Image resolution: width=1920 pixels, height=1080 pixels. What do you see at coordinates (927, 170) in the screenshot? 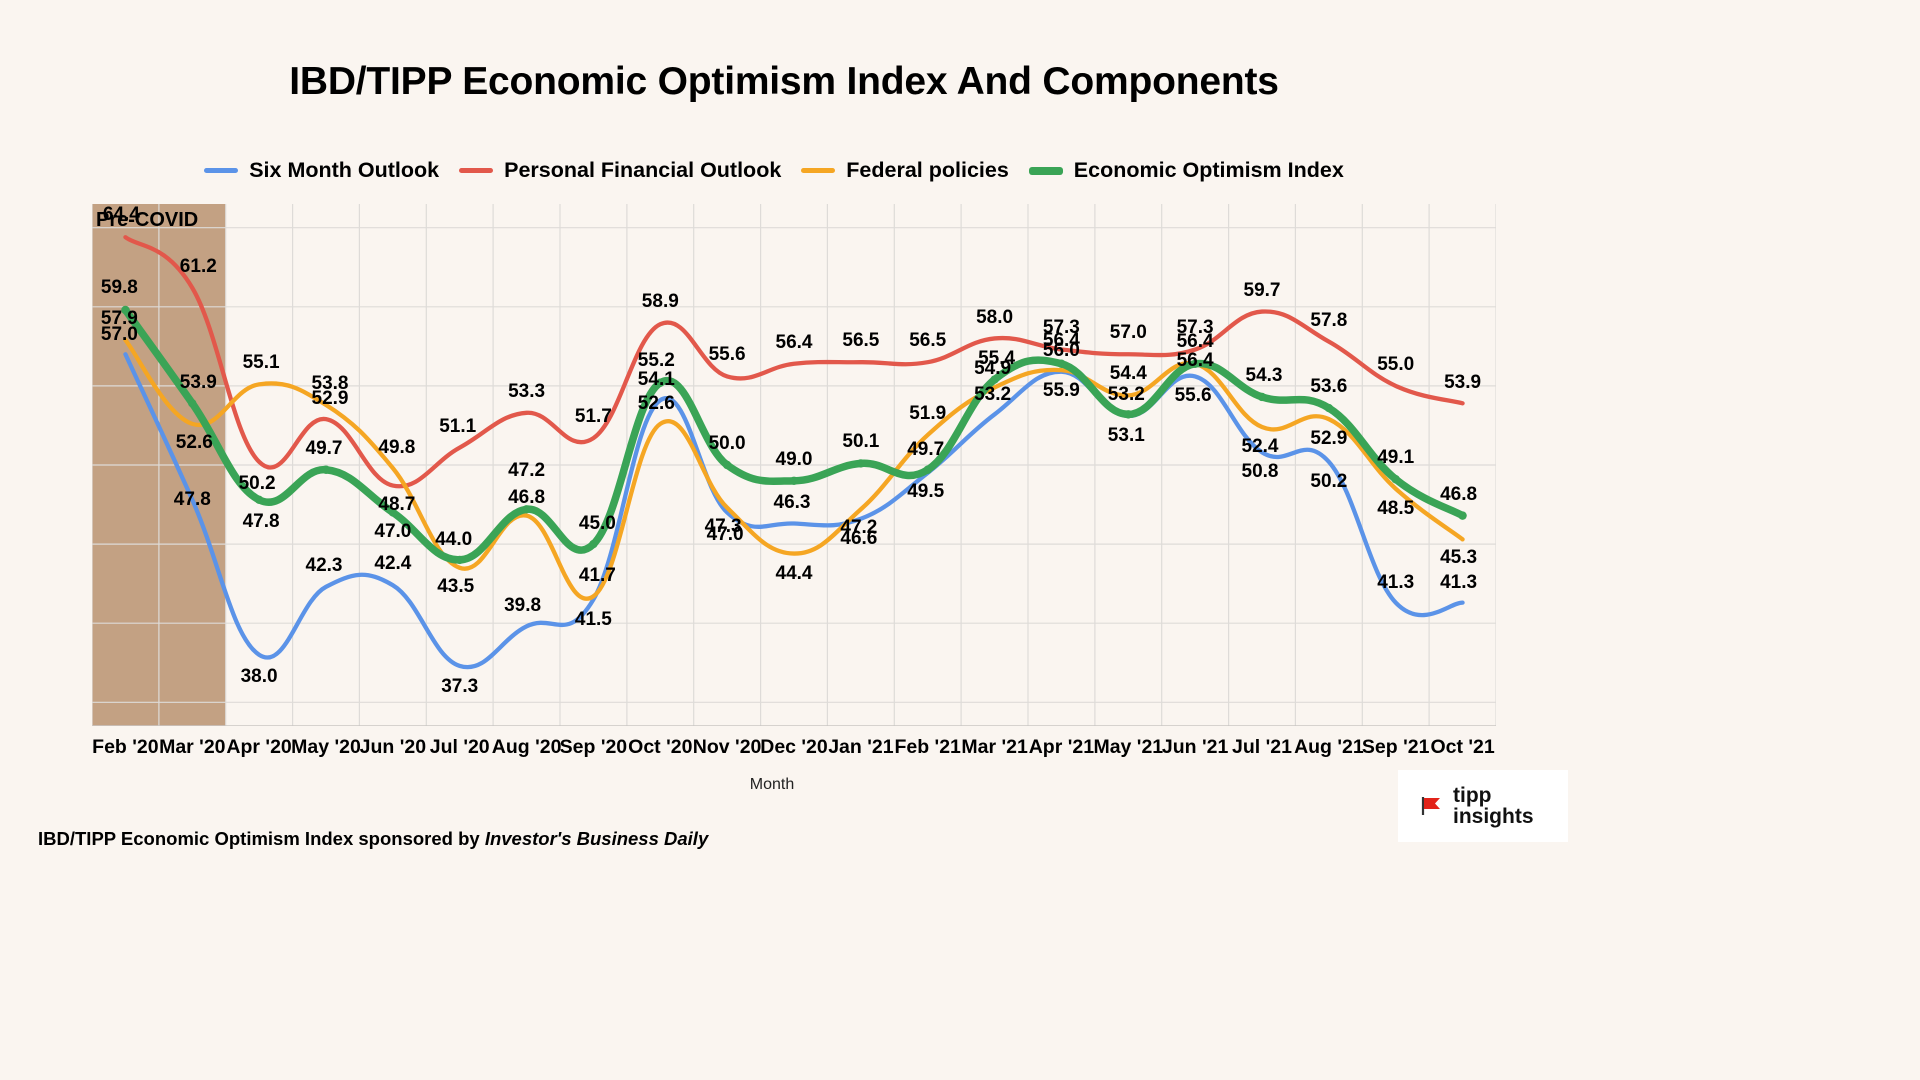
I see `legend-label: Federal policies` at bounding box center [927, 170].